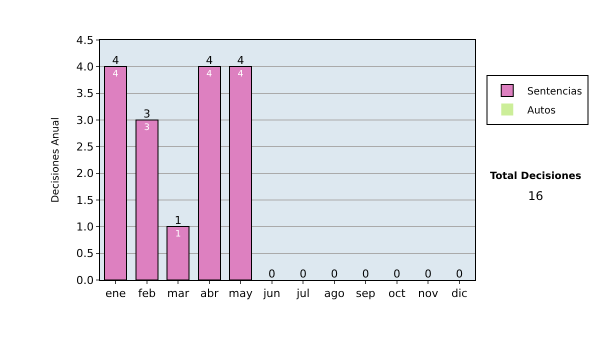 This screenshot has width=600, height=340. I want to click on x-tick-label: sep, so click(366, 293).